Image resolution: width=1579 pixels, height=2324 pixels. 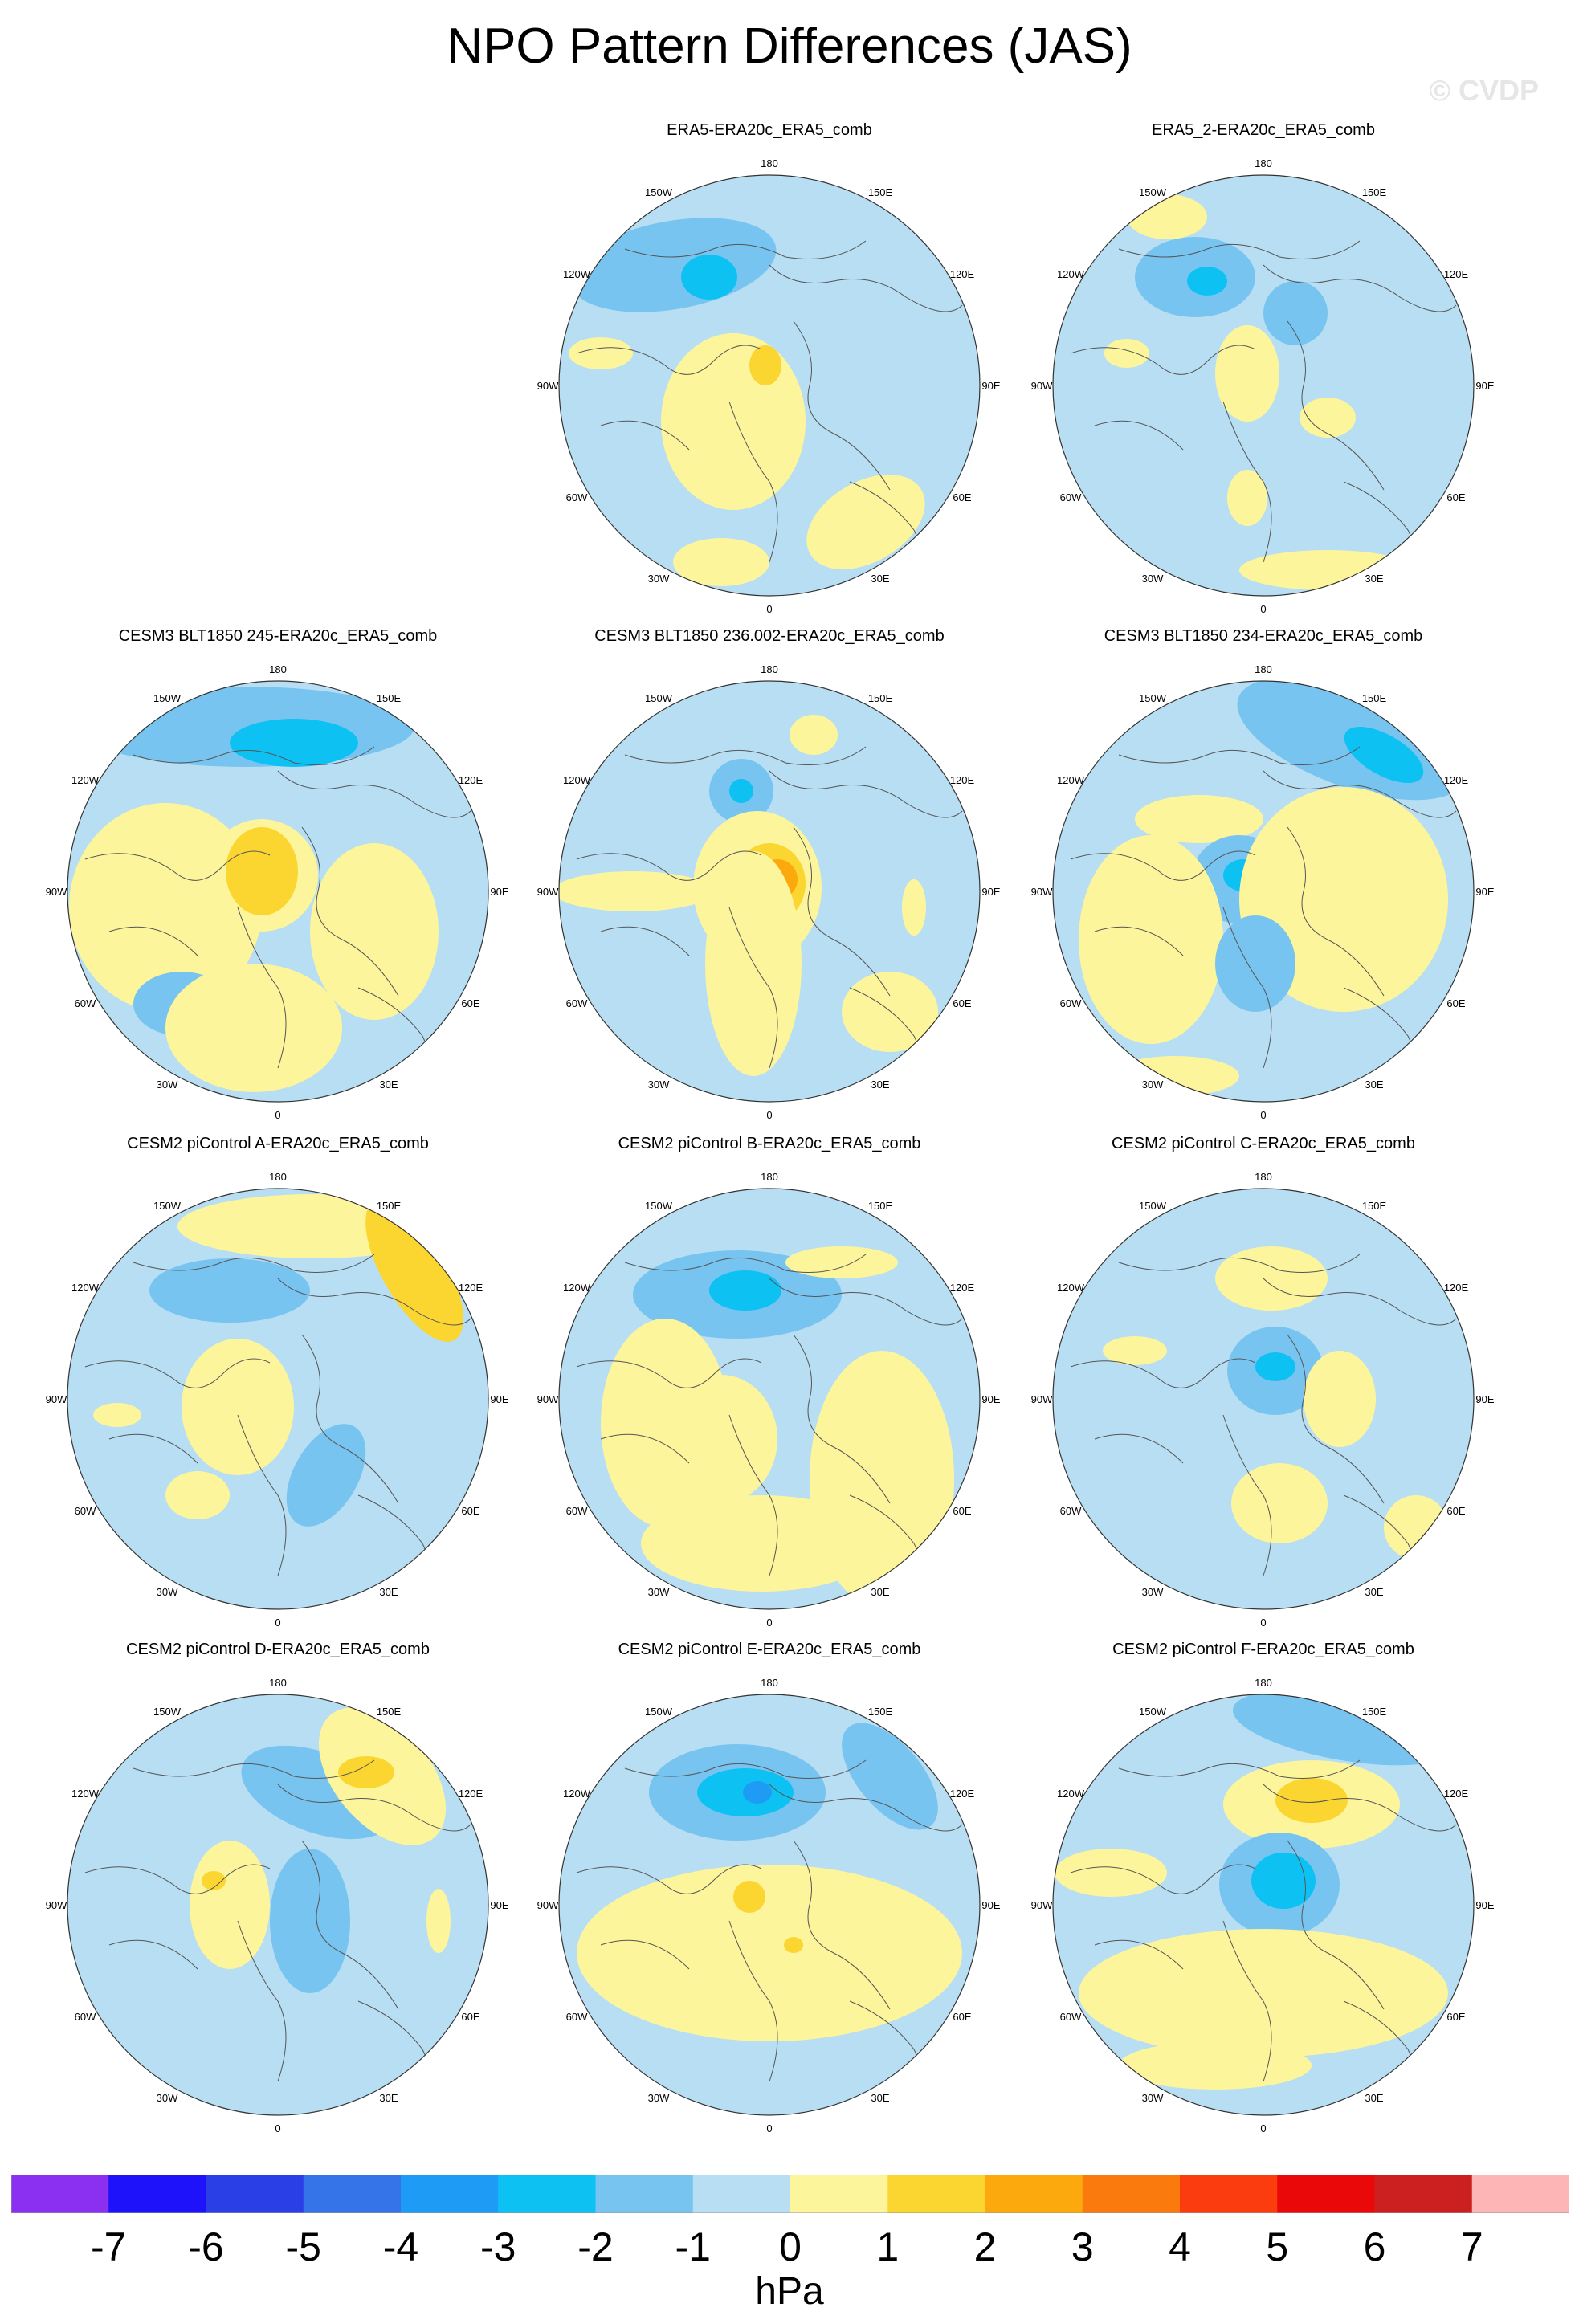 What do you see at coordinates (789, 2292) in the screenshot?
I see `colorbar-units: hPa` at bounding box center [789, 2292].